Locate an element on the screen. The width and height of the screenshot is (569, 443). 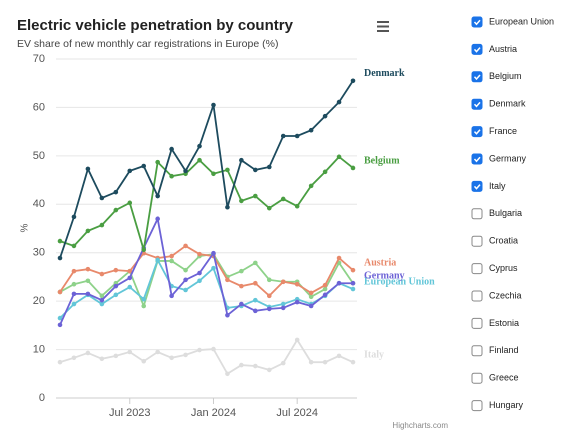
legend-label: Finland is located at coordinates (504, 350).